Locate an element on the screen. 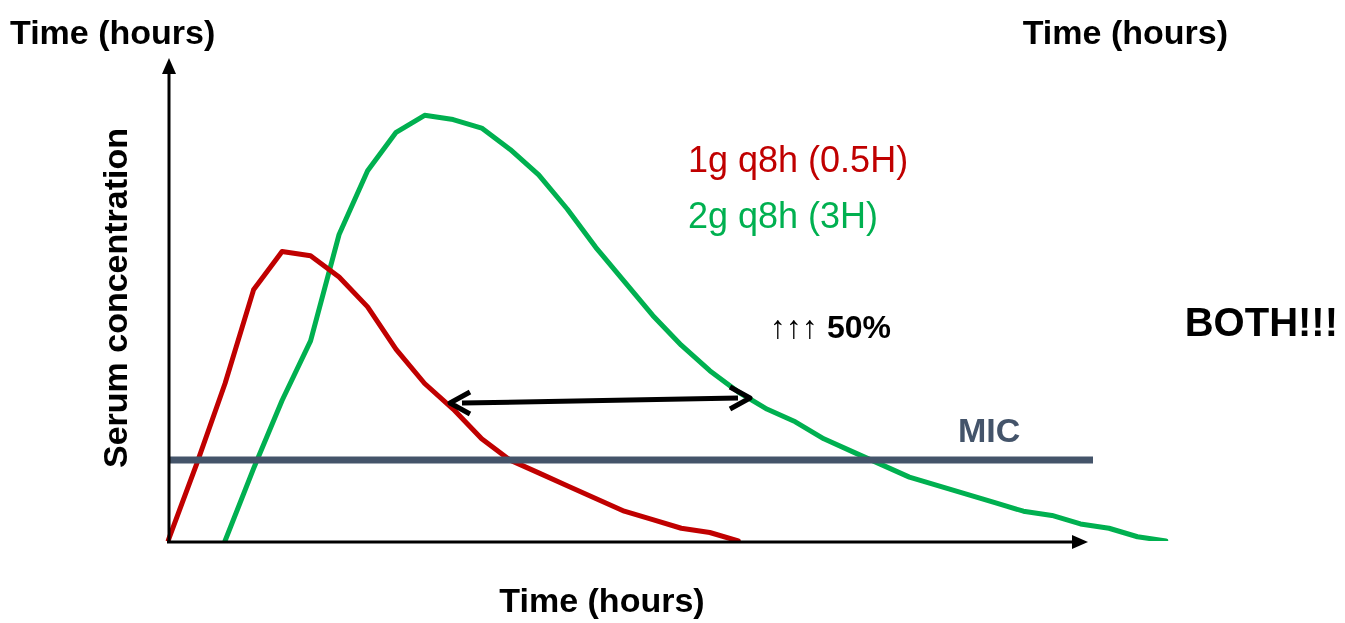  text: 1g q8h (0.5H) is located at coordinates (798, 159).